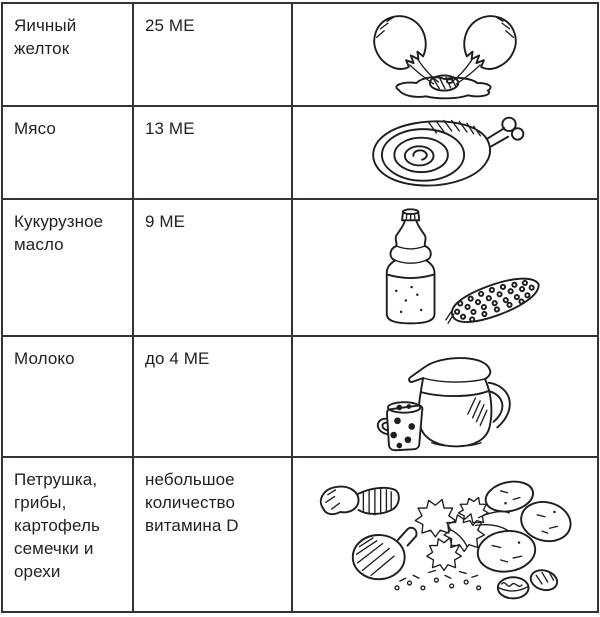 The width and height of the screenshot is (600, 617). I want to click on food-name-cell: Молоко, so click(68, 397).